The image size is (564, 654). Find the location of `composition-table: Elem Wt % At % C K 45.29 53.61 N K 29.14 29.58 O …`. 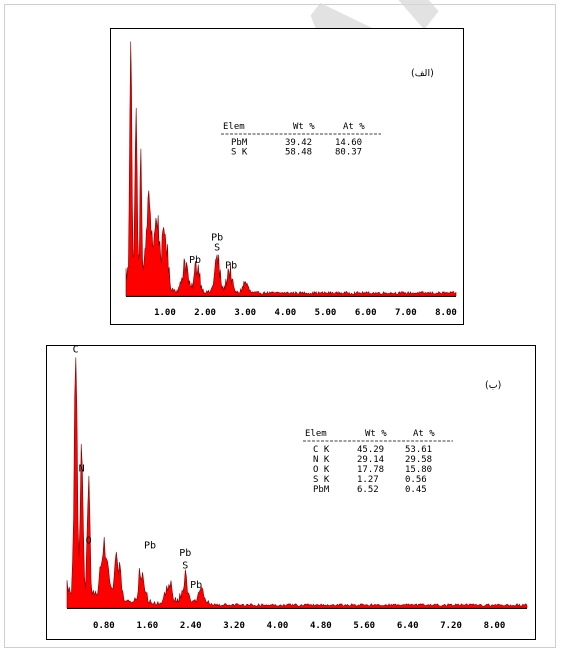

composition-table: Elem Wt % At % C K 45.29 53.61 N K 29.14 29.58 O … is located at coordinates (378, 462).